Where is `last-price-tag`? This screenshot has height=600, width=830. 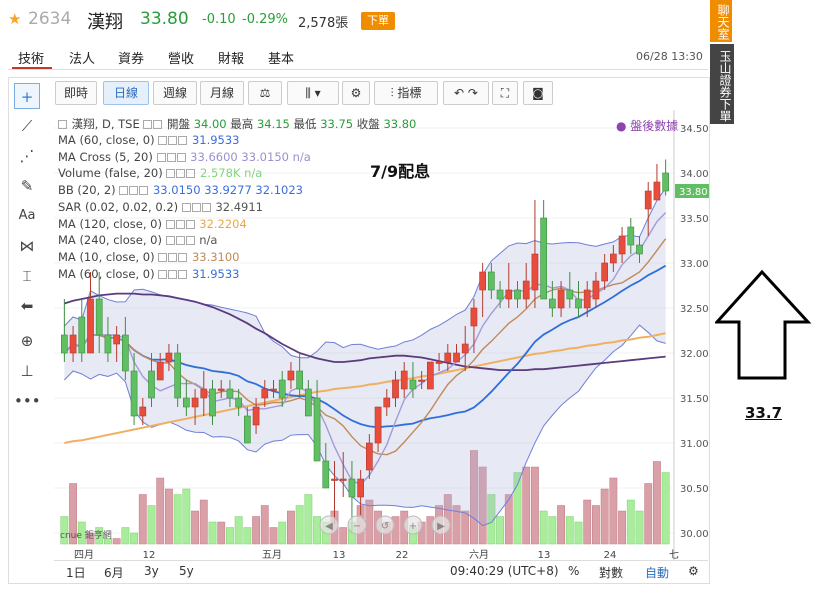
last-price-tag is located at coordinates (692, 191).